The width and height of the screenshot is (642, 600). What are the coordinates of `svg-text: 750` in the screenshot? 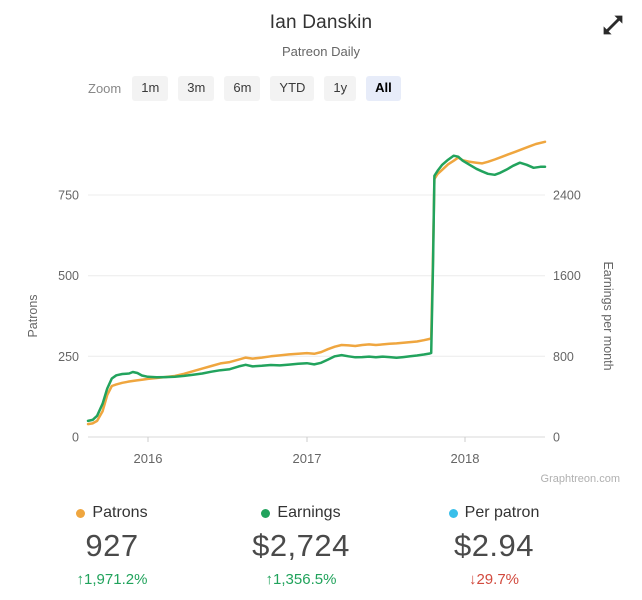 It's located at (68, 196).